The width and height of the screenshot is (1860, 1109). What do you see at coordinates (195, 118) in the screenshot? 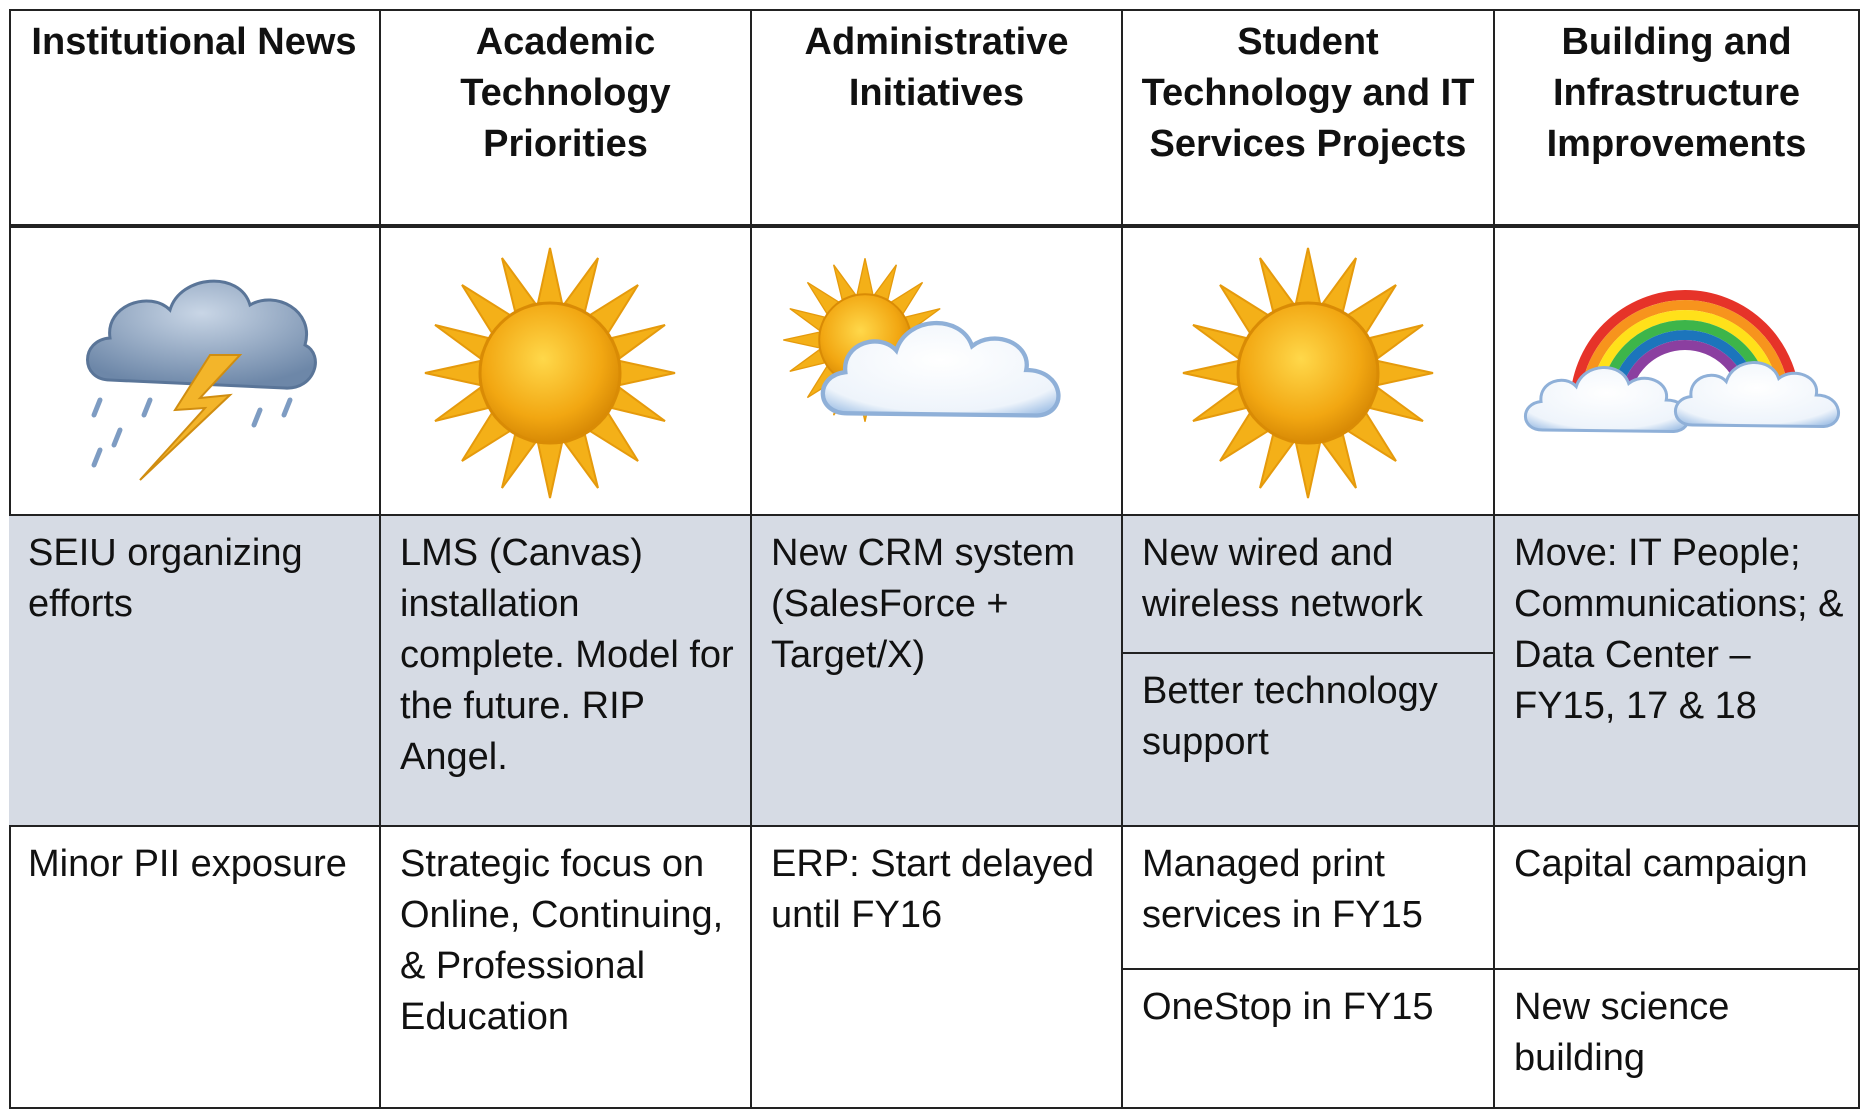
I see `column-header: Institutional News` at bounding box center [195, 118].